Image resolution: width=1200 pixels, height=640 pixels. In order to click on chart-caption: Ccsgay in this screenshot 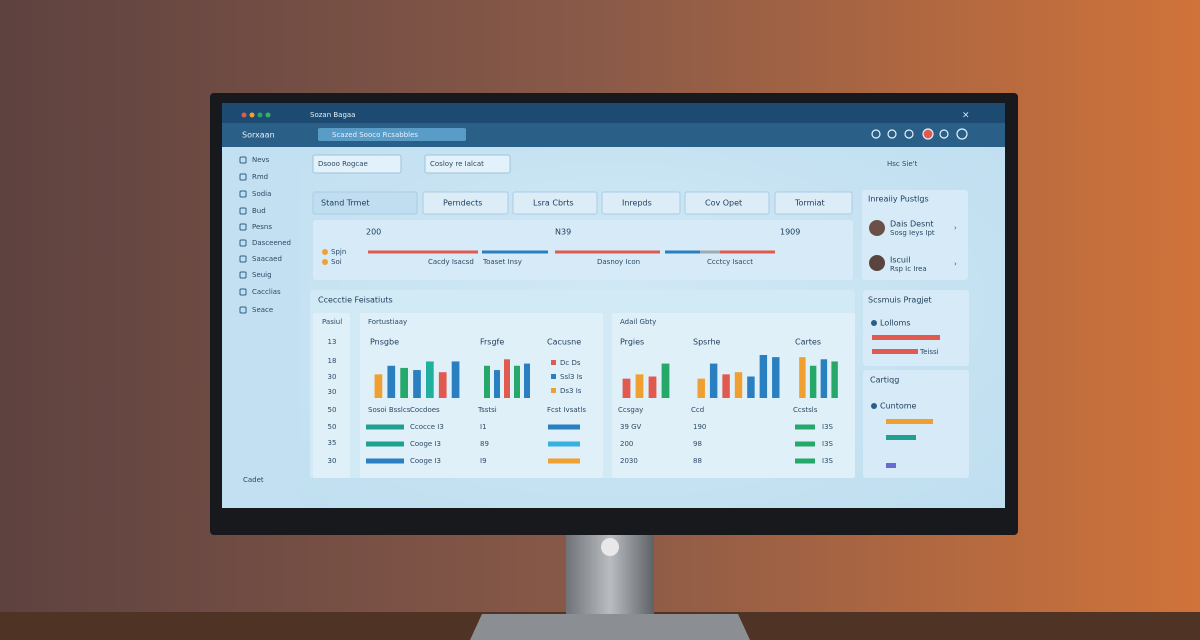, I will do `click(630, 410)`.